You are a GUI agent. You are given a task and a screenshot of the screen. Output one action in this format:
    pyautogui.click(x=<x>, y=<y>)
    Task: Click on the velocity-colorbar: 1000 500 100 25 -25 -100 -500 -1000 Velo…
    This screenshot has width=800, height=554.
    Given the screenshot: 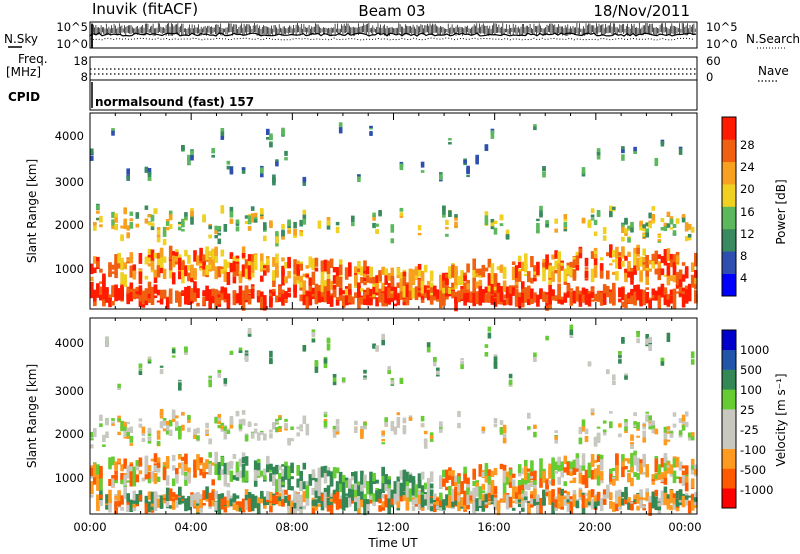 What is the action you would take?
    pyautogui.click(x=754, y=419)
    